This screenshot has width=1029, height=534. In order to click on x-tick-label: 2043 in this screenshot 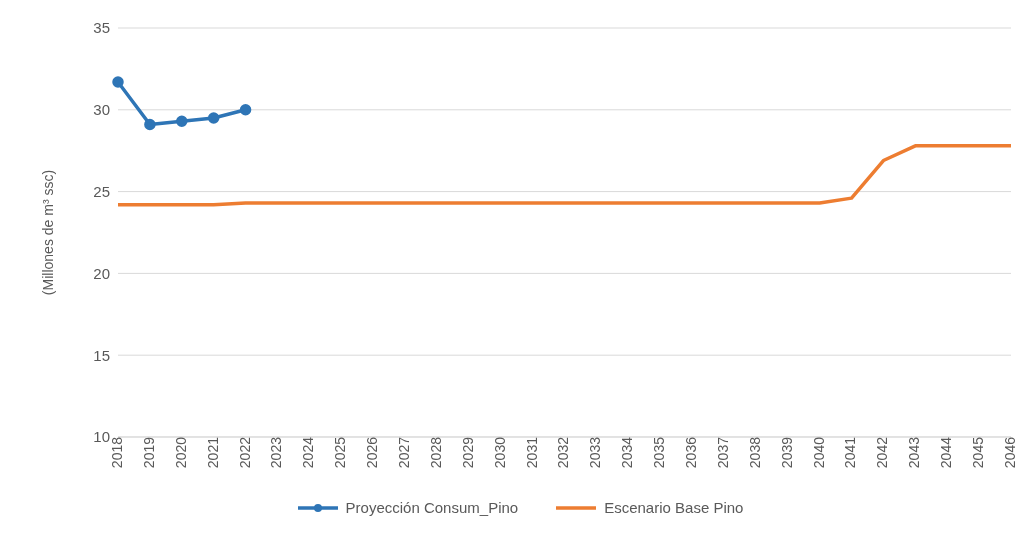, I will do `click(914, 452)`.